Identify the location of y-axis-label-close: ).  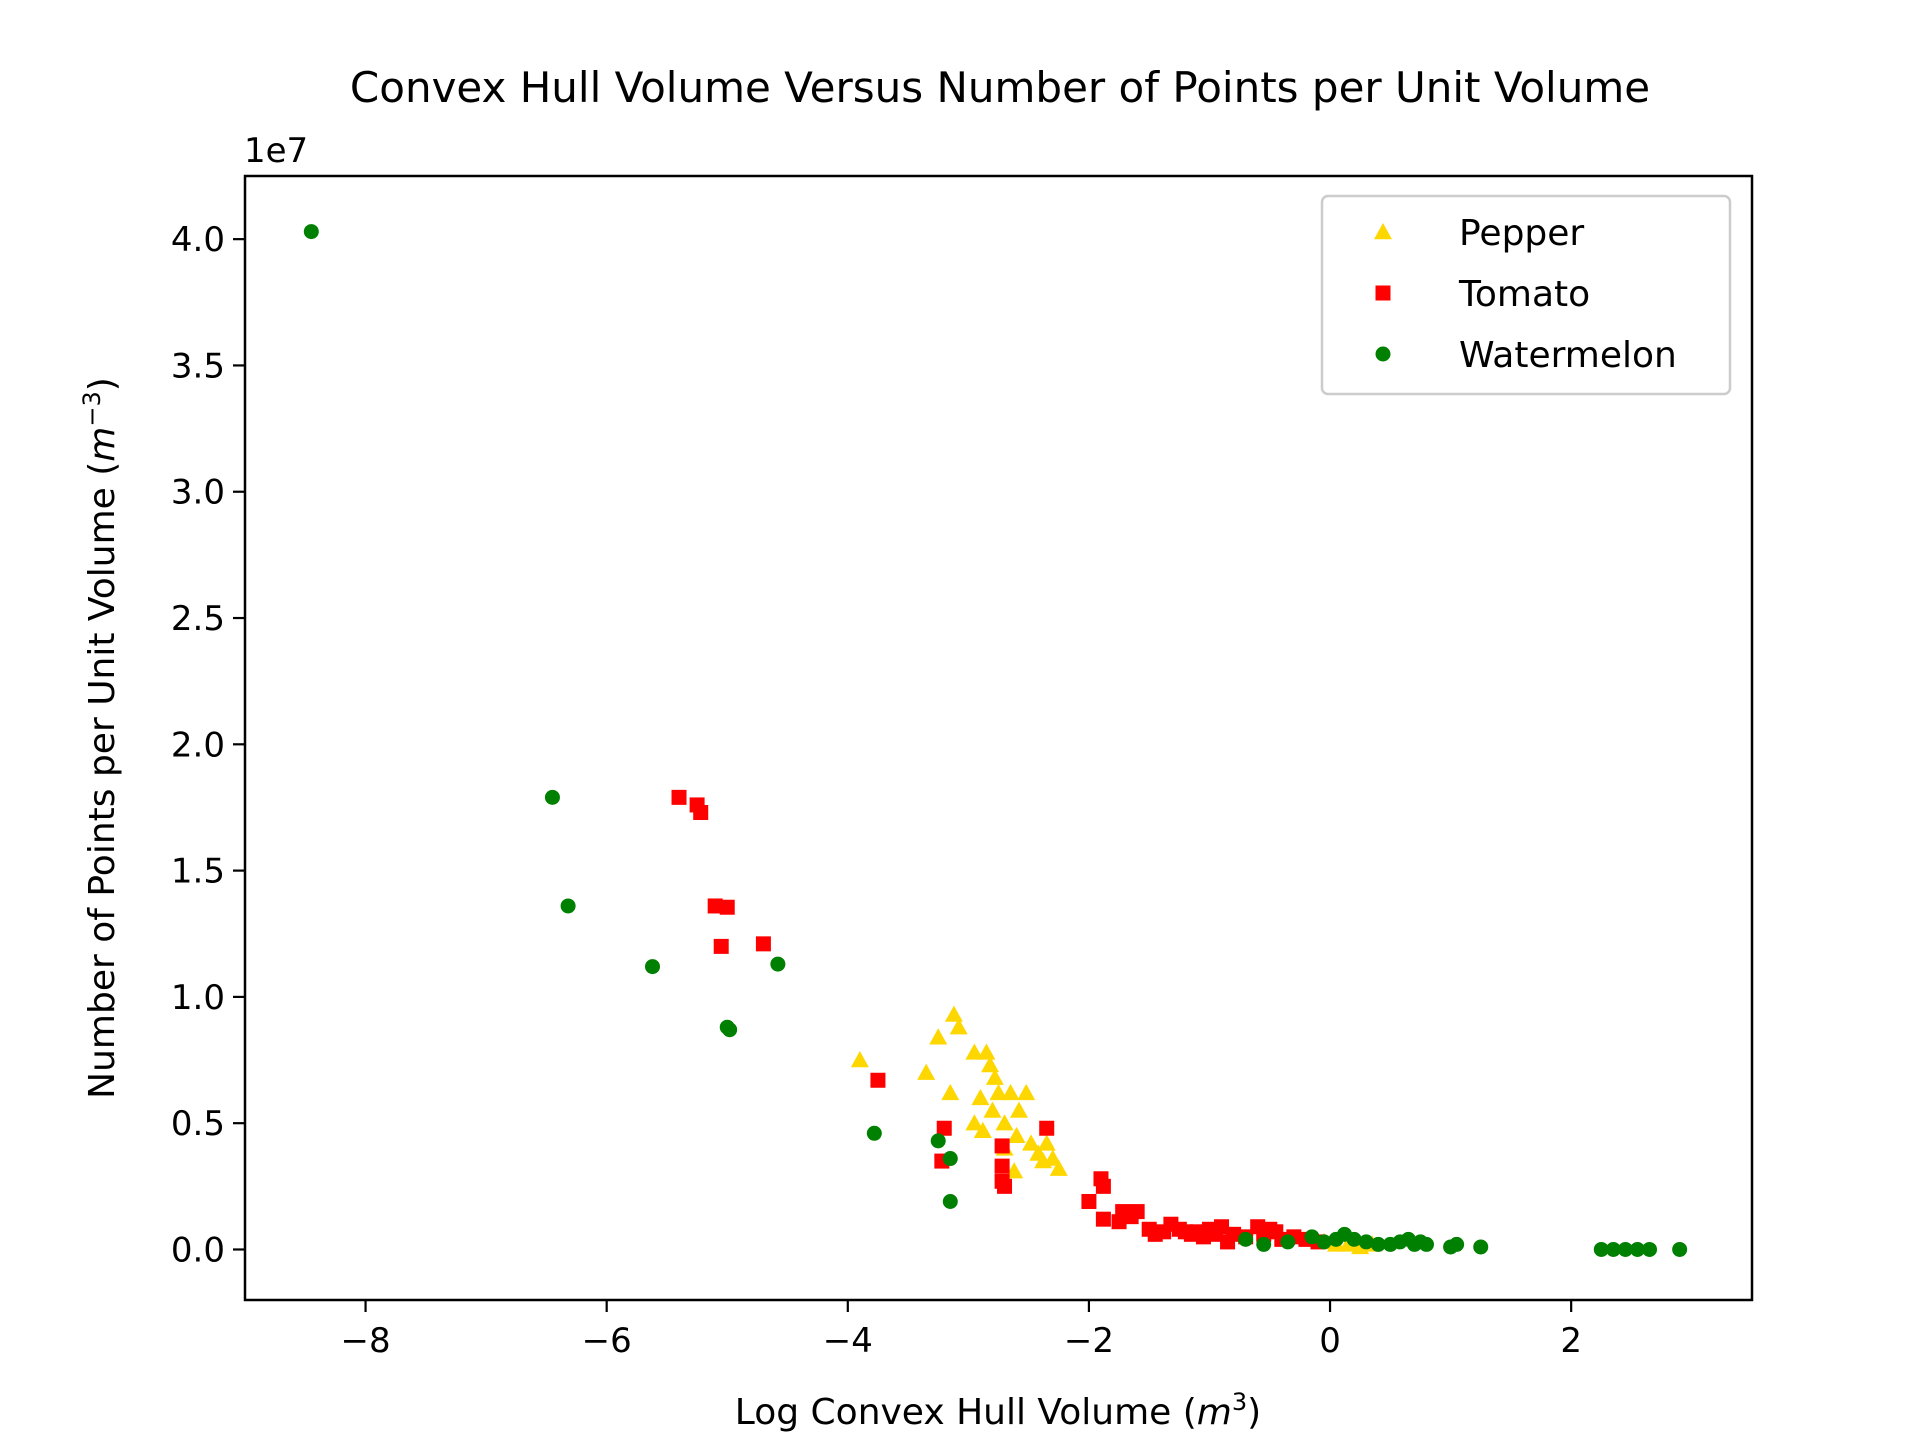
(102, 384).